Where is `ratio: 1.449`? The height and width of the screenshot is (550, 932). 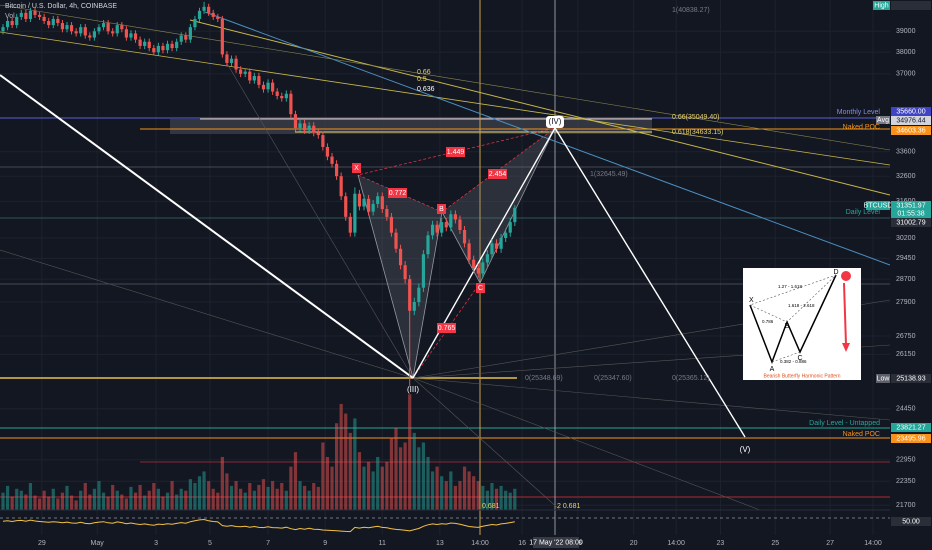 ratio: 1.449 is located at coordinates (456, 152).